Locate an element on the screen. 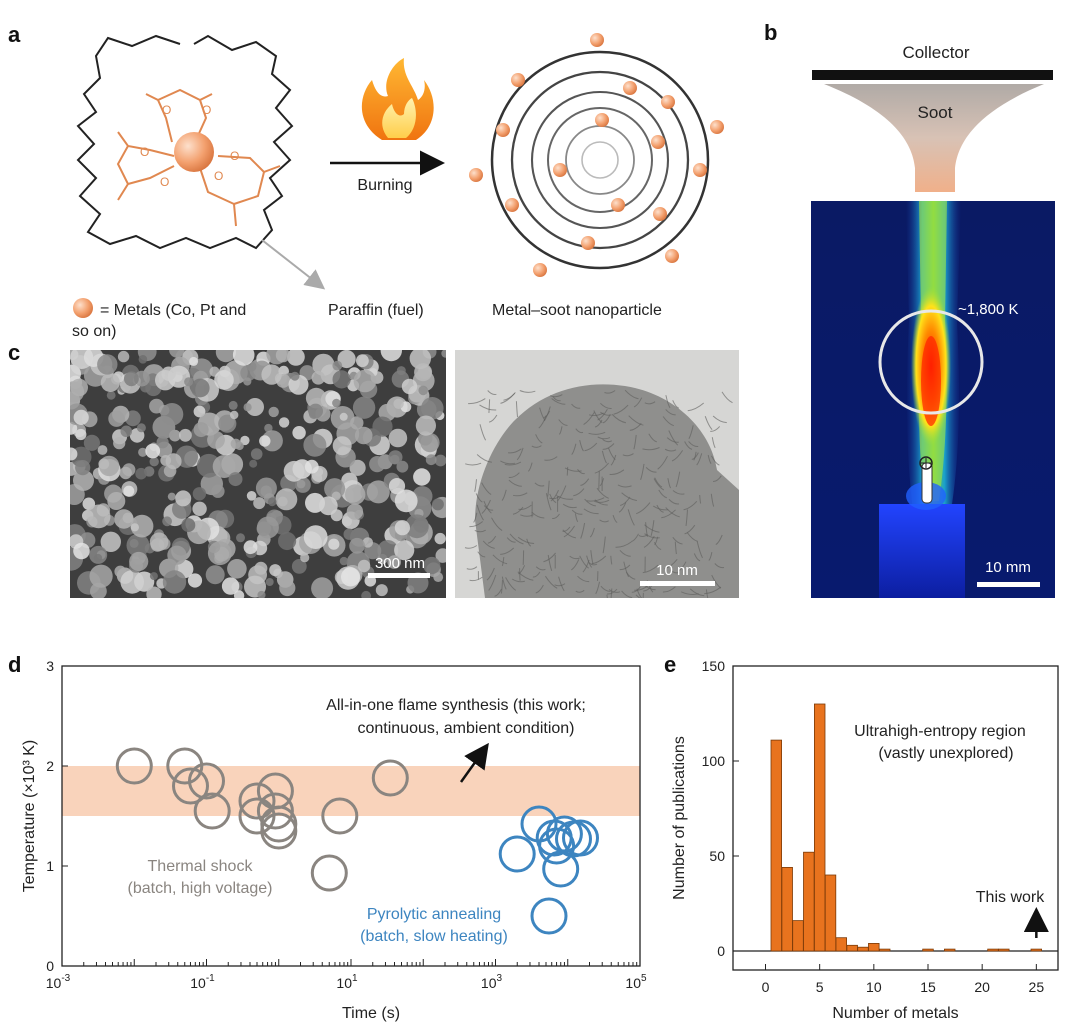 Image resolution: width=1080 pixels, height=1027 pixels. x-axis-label: Time (s) is located at coordinates (371, 1013).